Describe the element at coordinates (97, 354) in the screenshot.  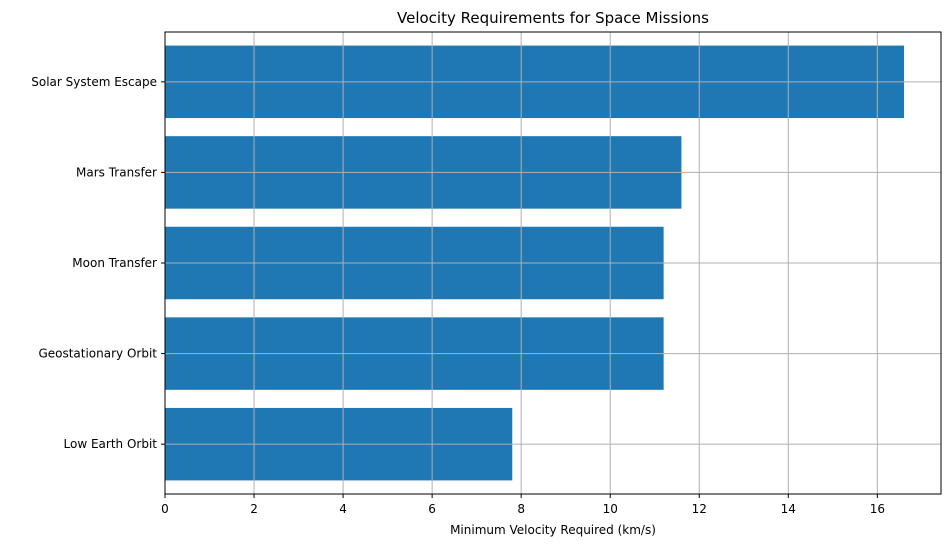
I see `y-tick-label: Geostationary Orbit` at that location.